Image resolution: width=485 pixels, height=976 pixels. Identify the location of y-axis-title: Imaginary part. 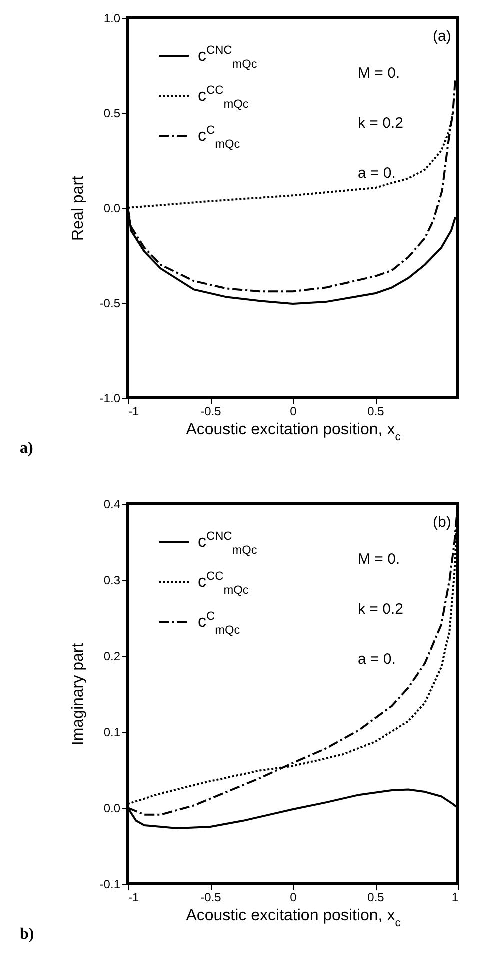
(78, 694).